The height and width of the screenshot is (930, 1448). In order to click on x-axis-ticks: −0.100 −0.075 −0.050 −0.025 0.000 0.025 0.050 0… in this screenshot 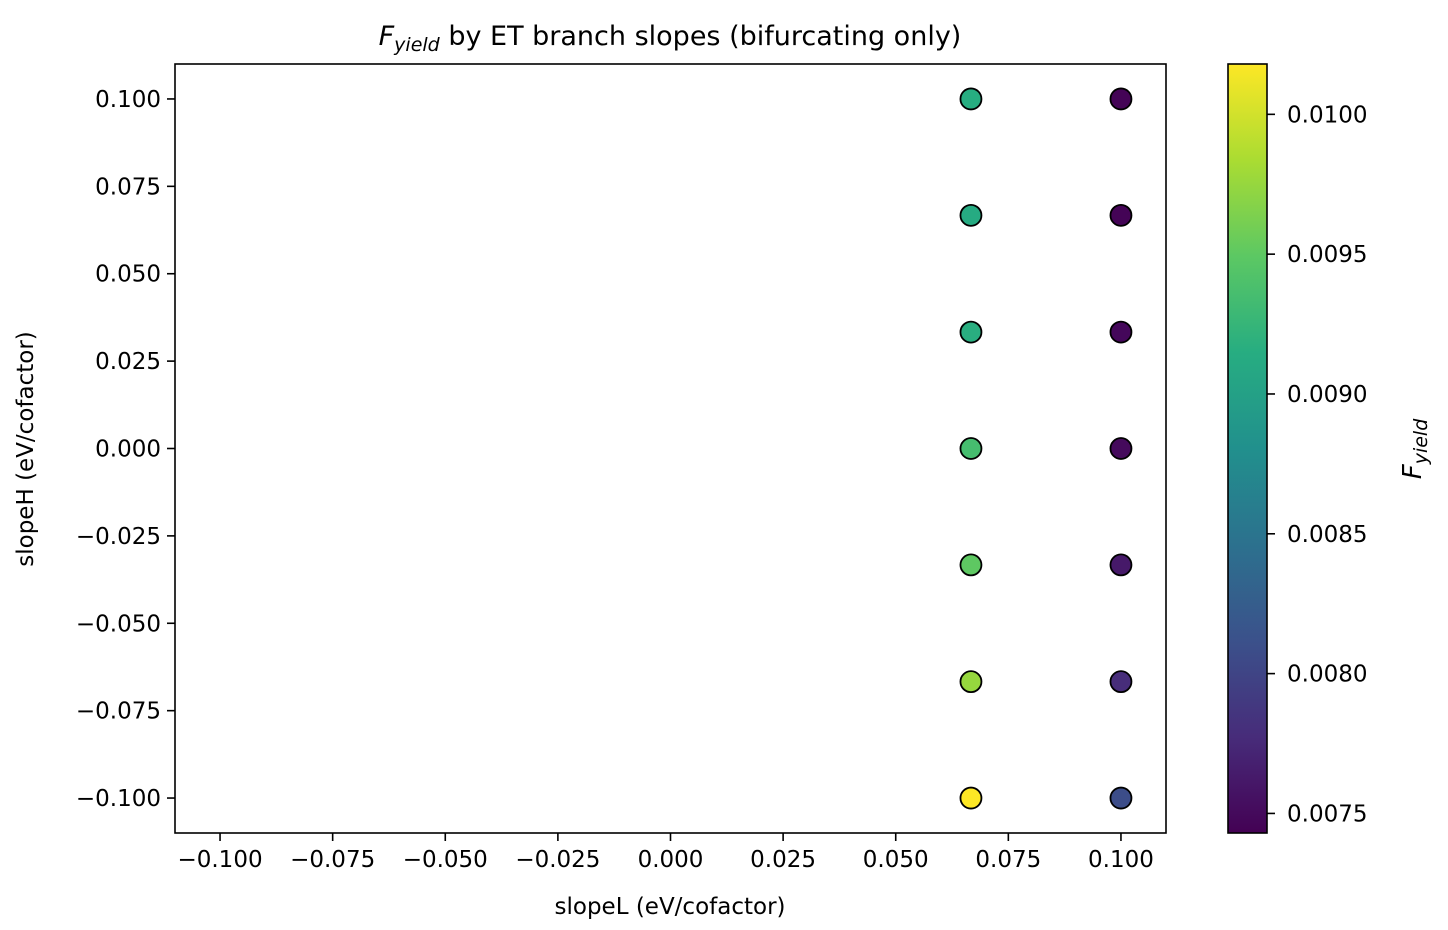, I will do `click(665, 853)`.